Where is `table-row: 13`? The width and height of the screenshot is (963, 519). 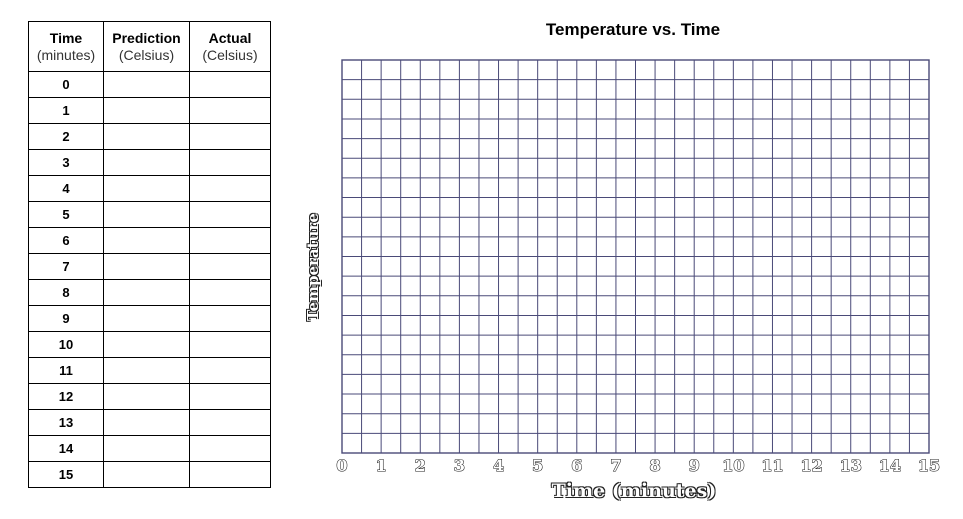
table-row: 13 is located at coordinates (149, 422).